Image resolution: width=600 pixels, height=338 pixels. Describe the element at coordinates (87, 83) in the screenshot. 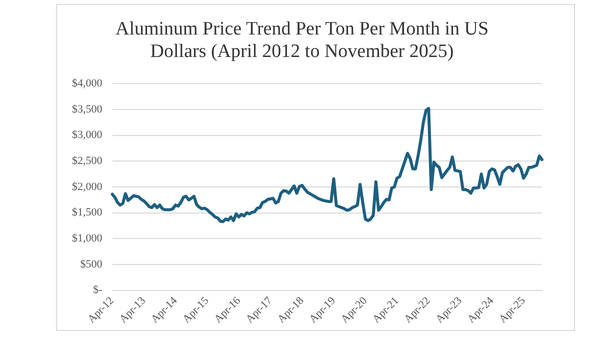

I see `y-tick-label: $4,000` at that location.